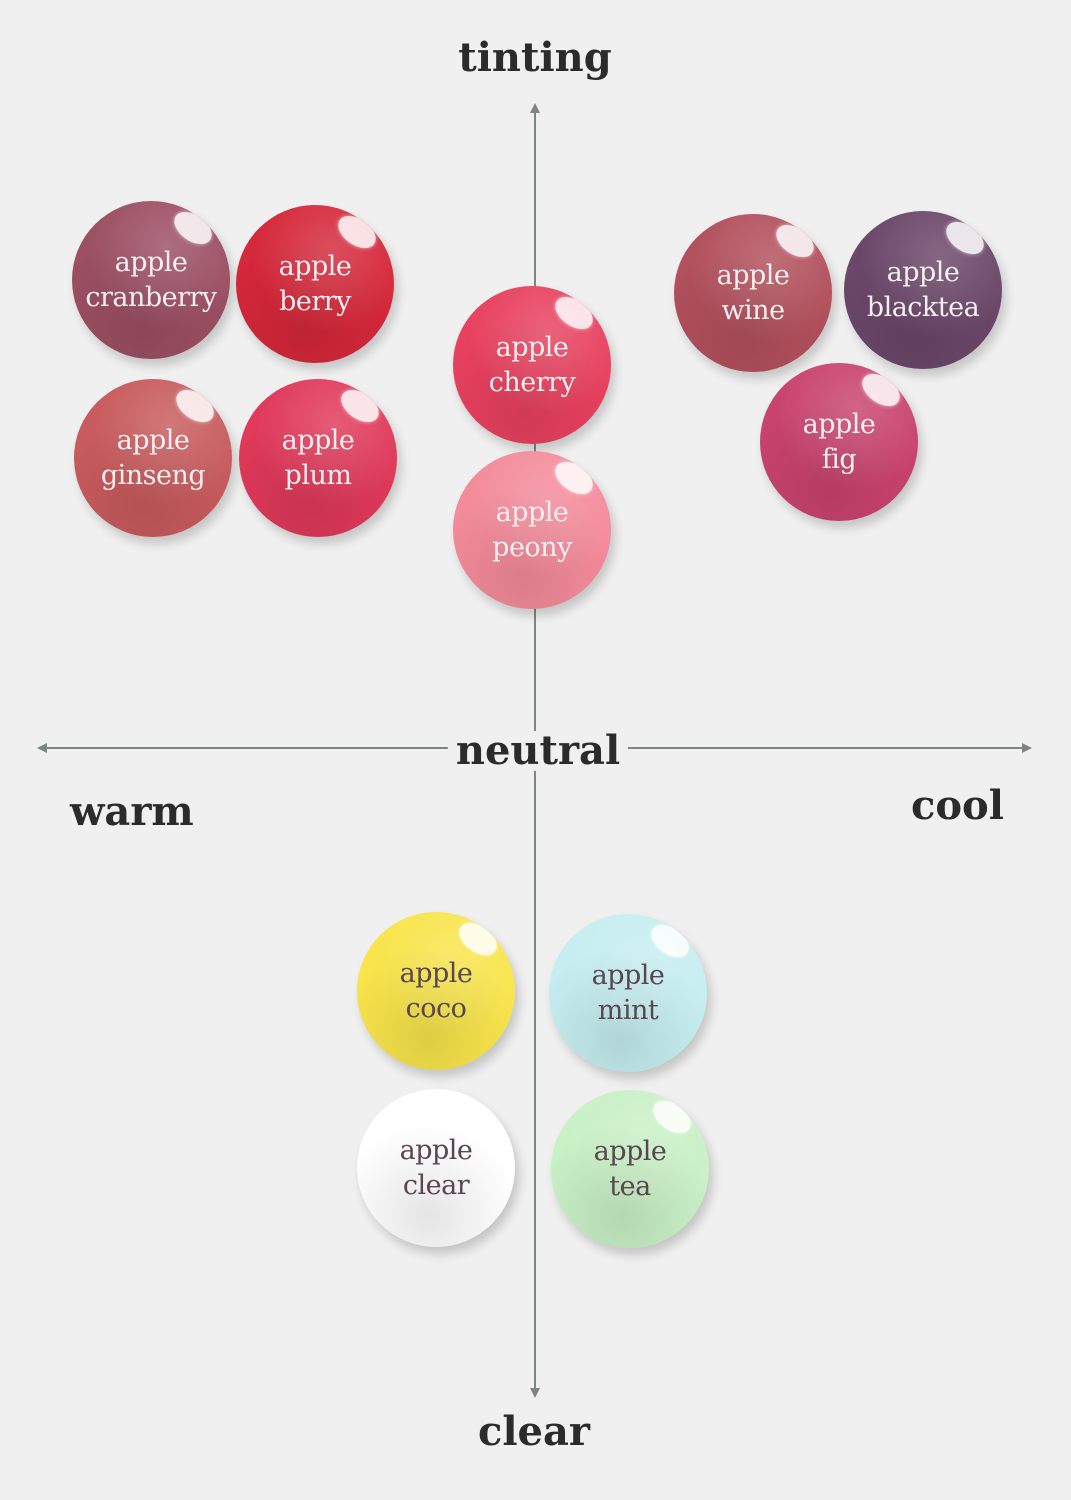 Image resolution: width=1071 pixels, height=1500 pixels. What do you see at coordinates (753, 310) in the screenshot?
I see `swatch-label-line2: wine` at bounding box center [753, 310].